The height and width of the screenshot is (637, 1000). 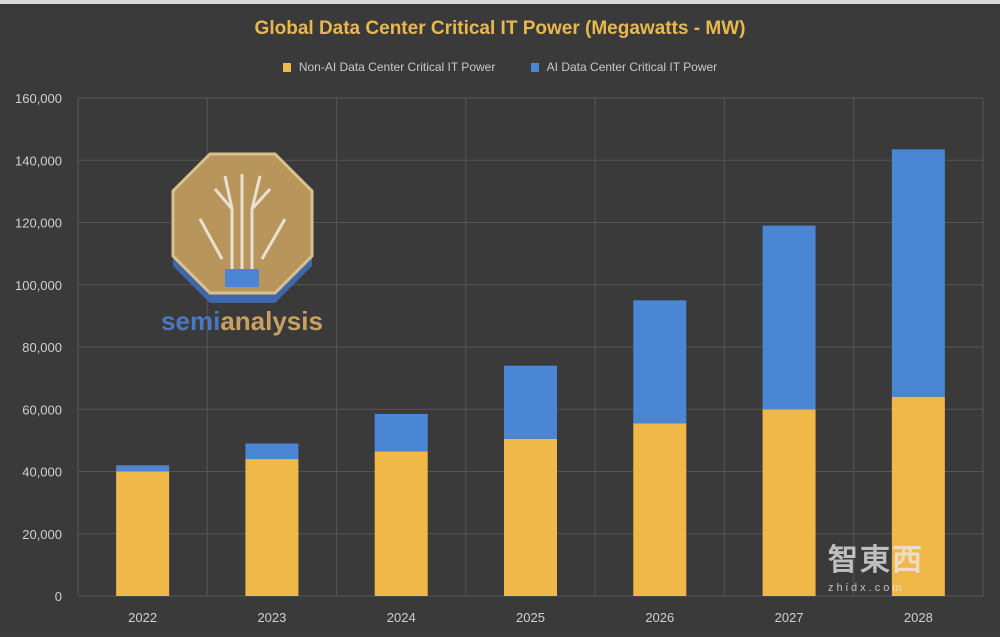 What do you see at coordinates (42, 409) in the screenshot?
I see `y-tick-label: 60,000` at bounding box center [42, 409].